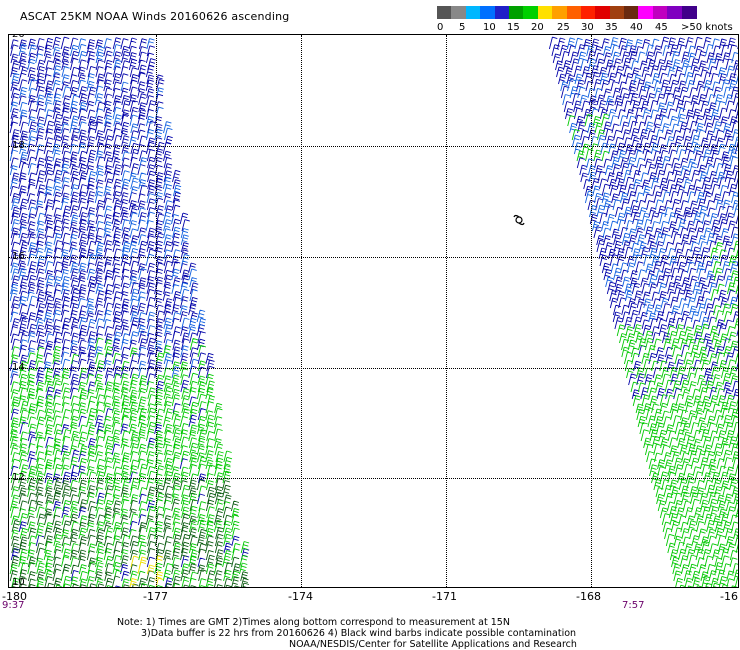 Image resolution: width=740 pixels, height=650 pixels. I want to click on colorbar-label: 25, so click(563, 27).